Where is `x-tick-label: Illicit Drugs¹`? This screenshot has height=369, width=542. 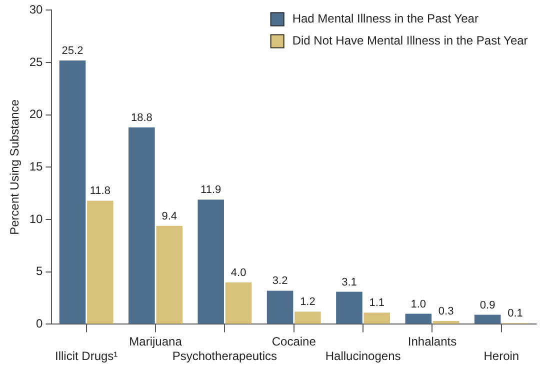 x-tick-label: Illicit Drugs¹ is located at coordinates (86, 356).